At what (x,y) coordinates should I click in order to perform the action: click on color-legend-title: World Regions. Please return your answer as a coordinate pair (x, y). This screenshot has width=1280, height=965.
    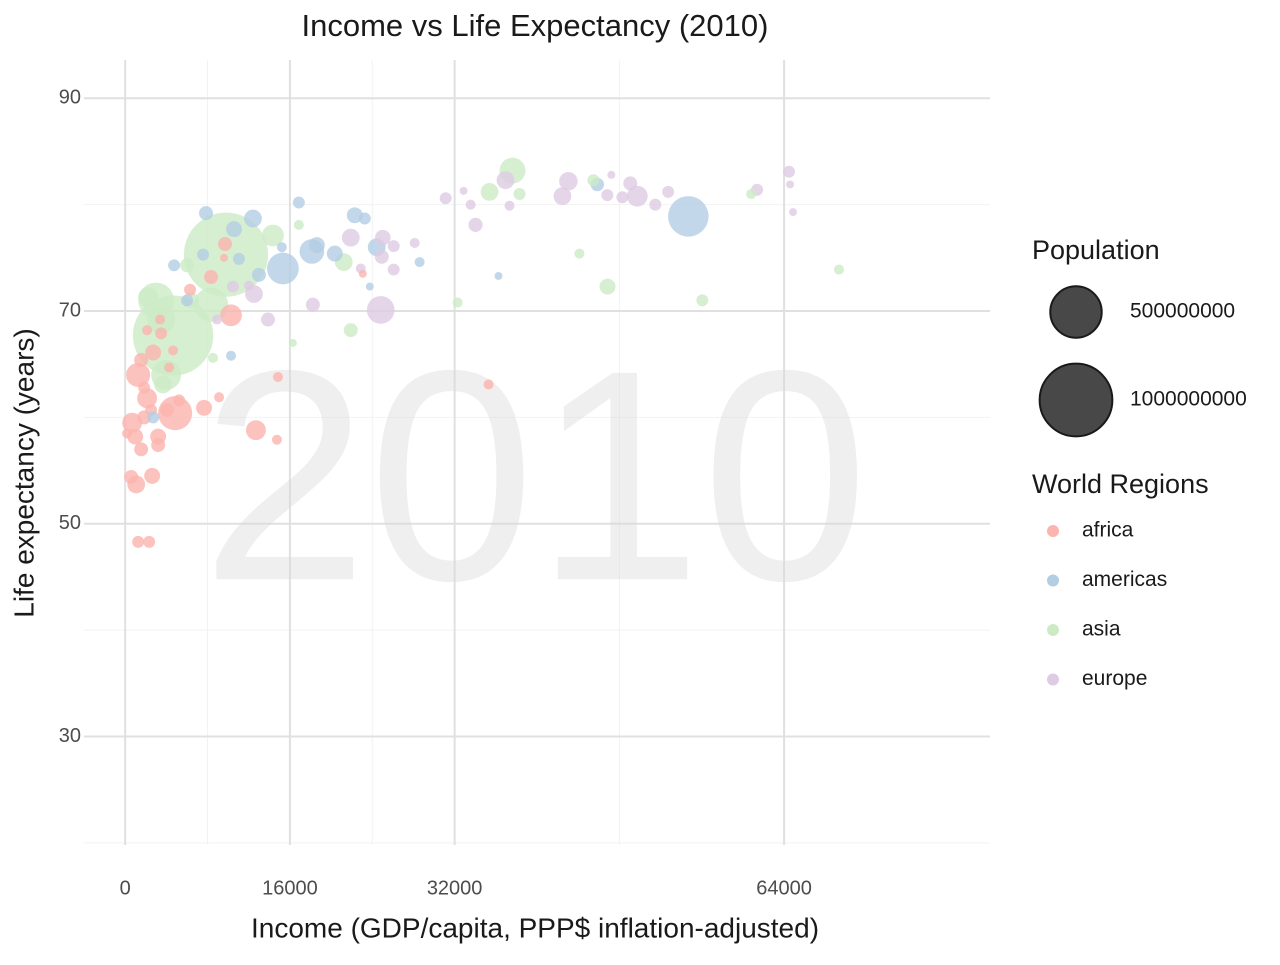
    Looking at the image, I should click on (1120, 484).